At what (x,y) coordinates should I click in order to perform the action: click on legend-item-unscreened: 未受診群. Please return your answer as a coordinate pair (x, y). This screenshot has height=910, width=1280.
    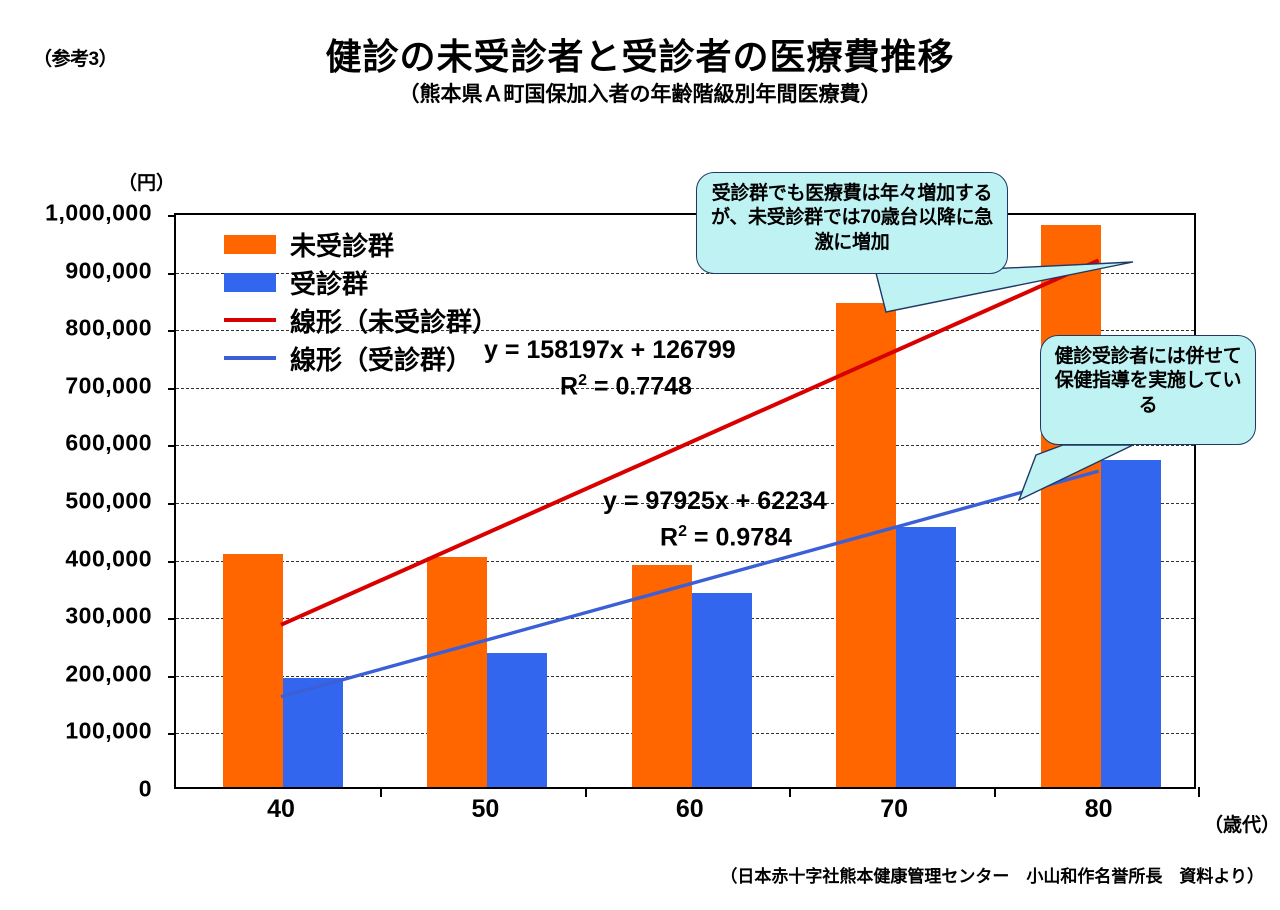
    Looking at the image, I should click on (389, 244).